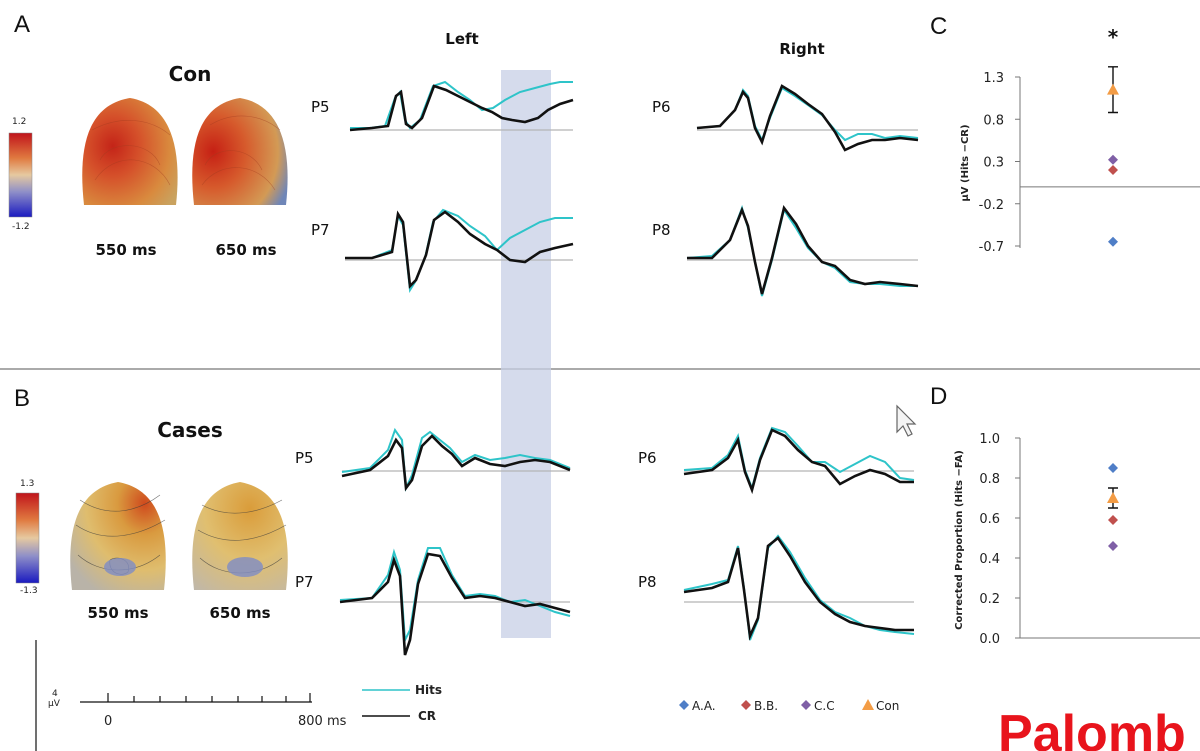 This screenshot has height=751, width=1200. What do you see at coordinates (993, 163) in the screenshot?
I see `chart-c-ytick-label: 0.3` at bounding box center [993, 163].